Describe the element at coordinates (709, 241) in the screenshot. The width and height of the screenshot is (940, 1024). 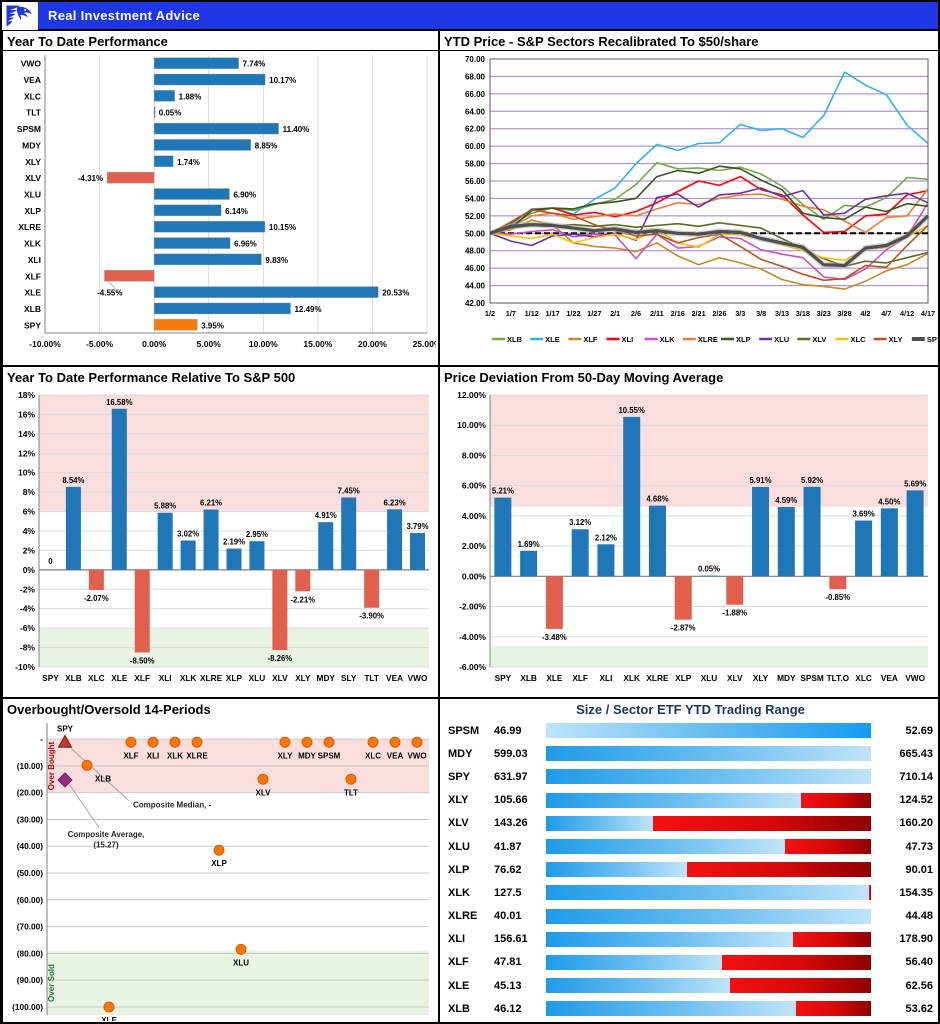
I see `line-SPY` at that location.